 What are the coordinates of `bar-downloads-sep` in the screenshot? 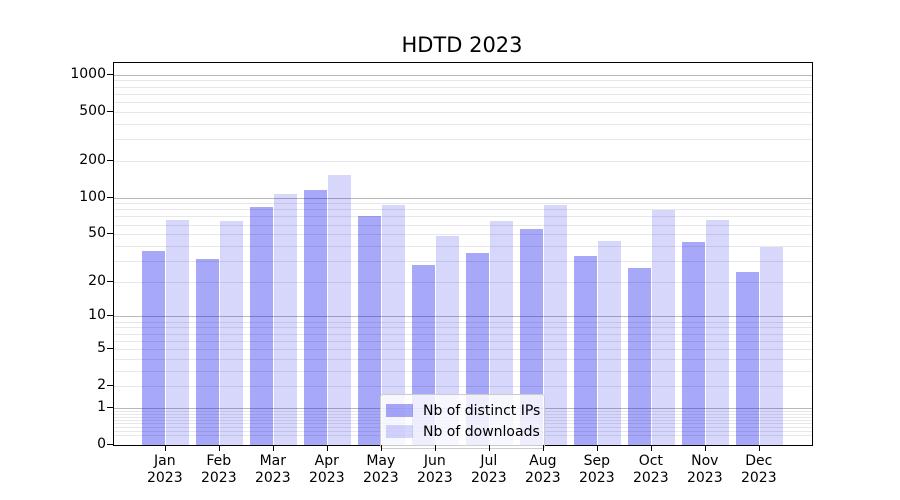 It's located at (610, 342).